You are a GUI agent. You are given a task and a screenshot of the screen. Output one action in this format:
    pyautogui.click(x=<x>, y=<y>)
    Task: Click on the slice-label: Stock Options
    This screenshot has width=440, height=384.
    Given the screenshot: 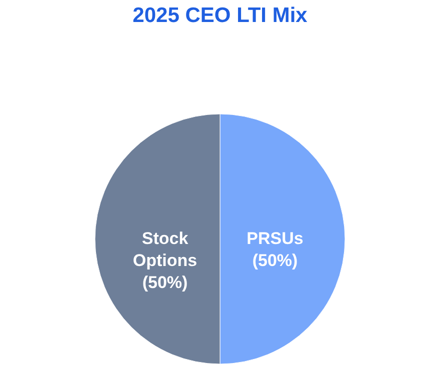 What is the action you would take?
    pyautogui.click(x=165, y=249)
    